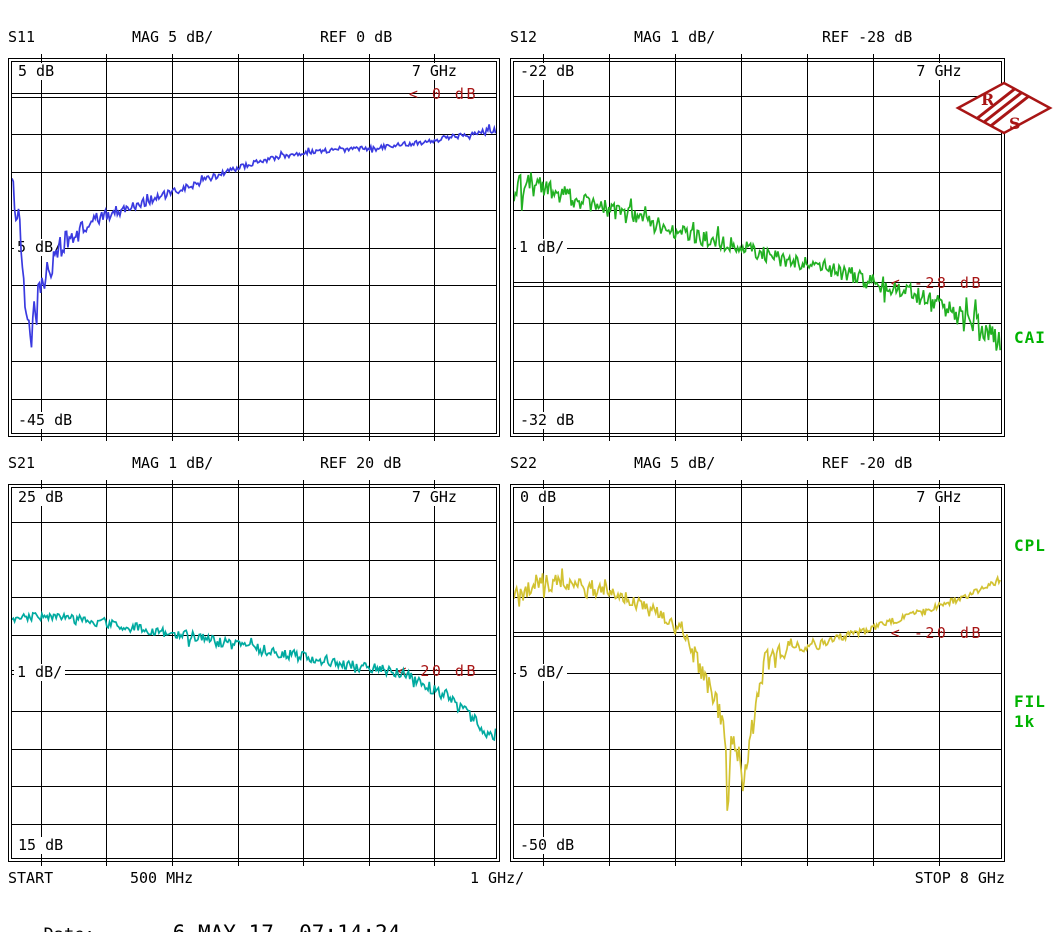 The height and width of the screenshot is (932, 1058). Describe the element at coordinates (1004, 108) in the screenshot. I see `rohde-schwarz-logo-icon: R S` at that location.